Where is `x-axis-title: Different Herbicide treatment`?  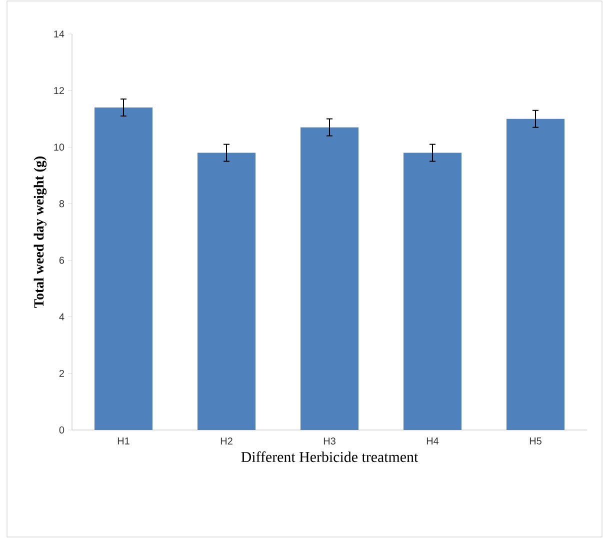 x-axis-title: Different Herbicide treatment is located at coordinates (329, 456).